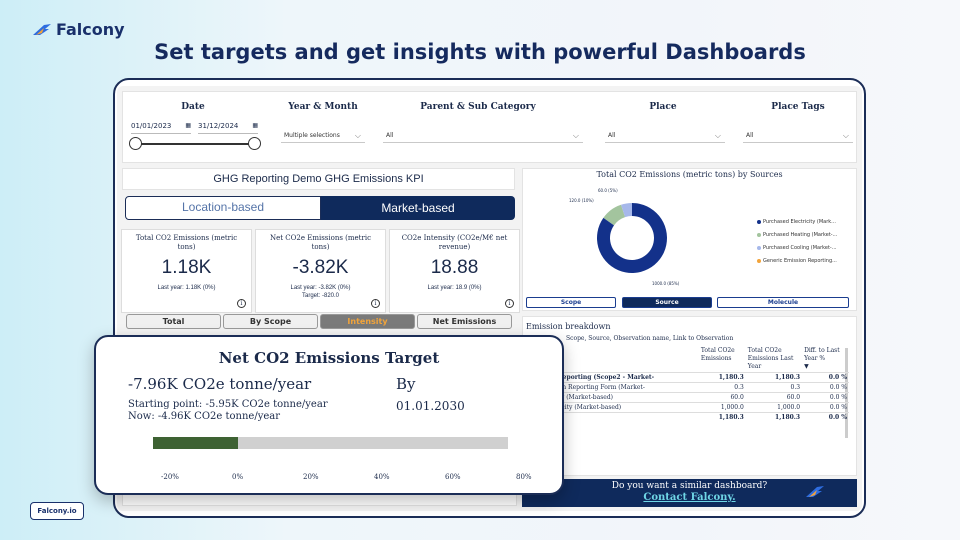 The image size is (960, 540). Describe the element at coordinates (382, 477) in the screenshot. I see `axis-tick: 40%` at that location.